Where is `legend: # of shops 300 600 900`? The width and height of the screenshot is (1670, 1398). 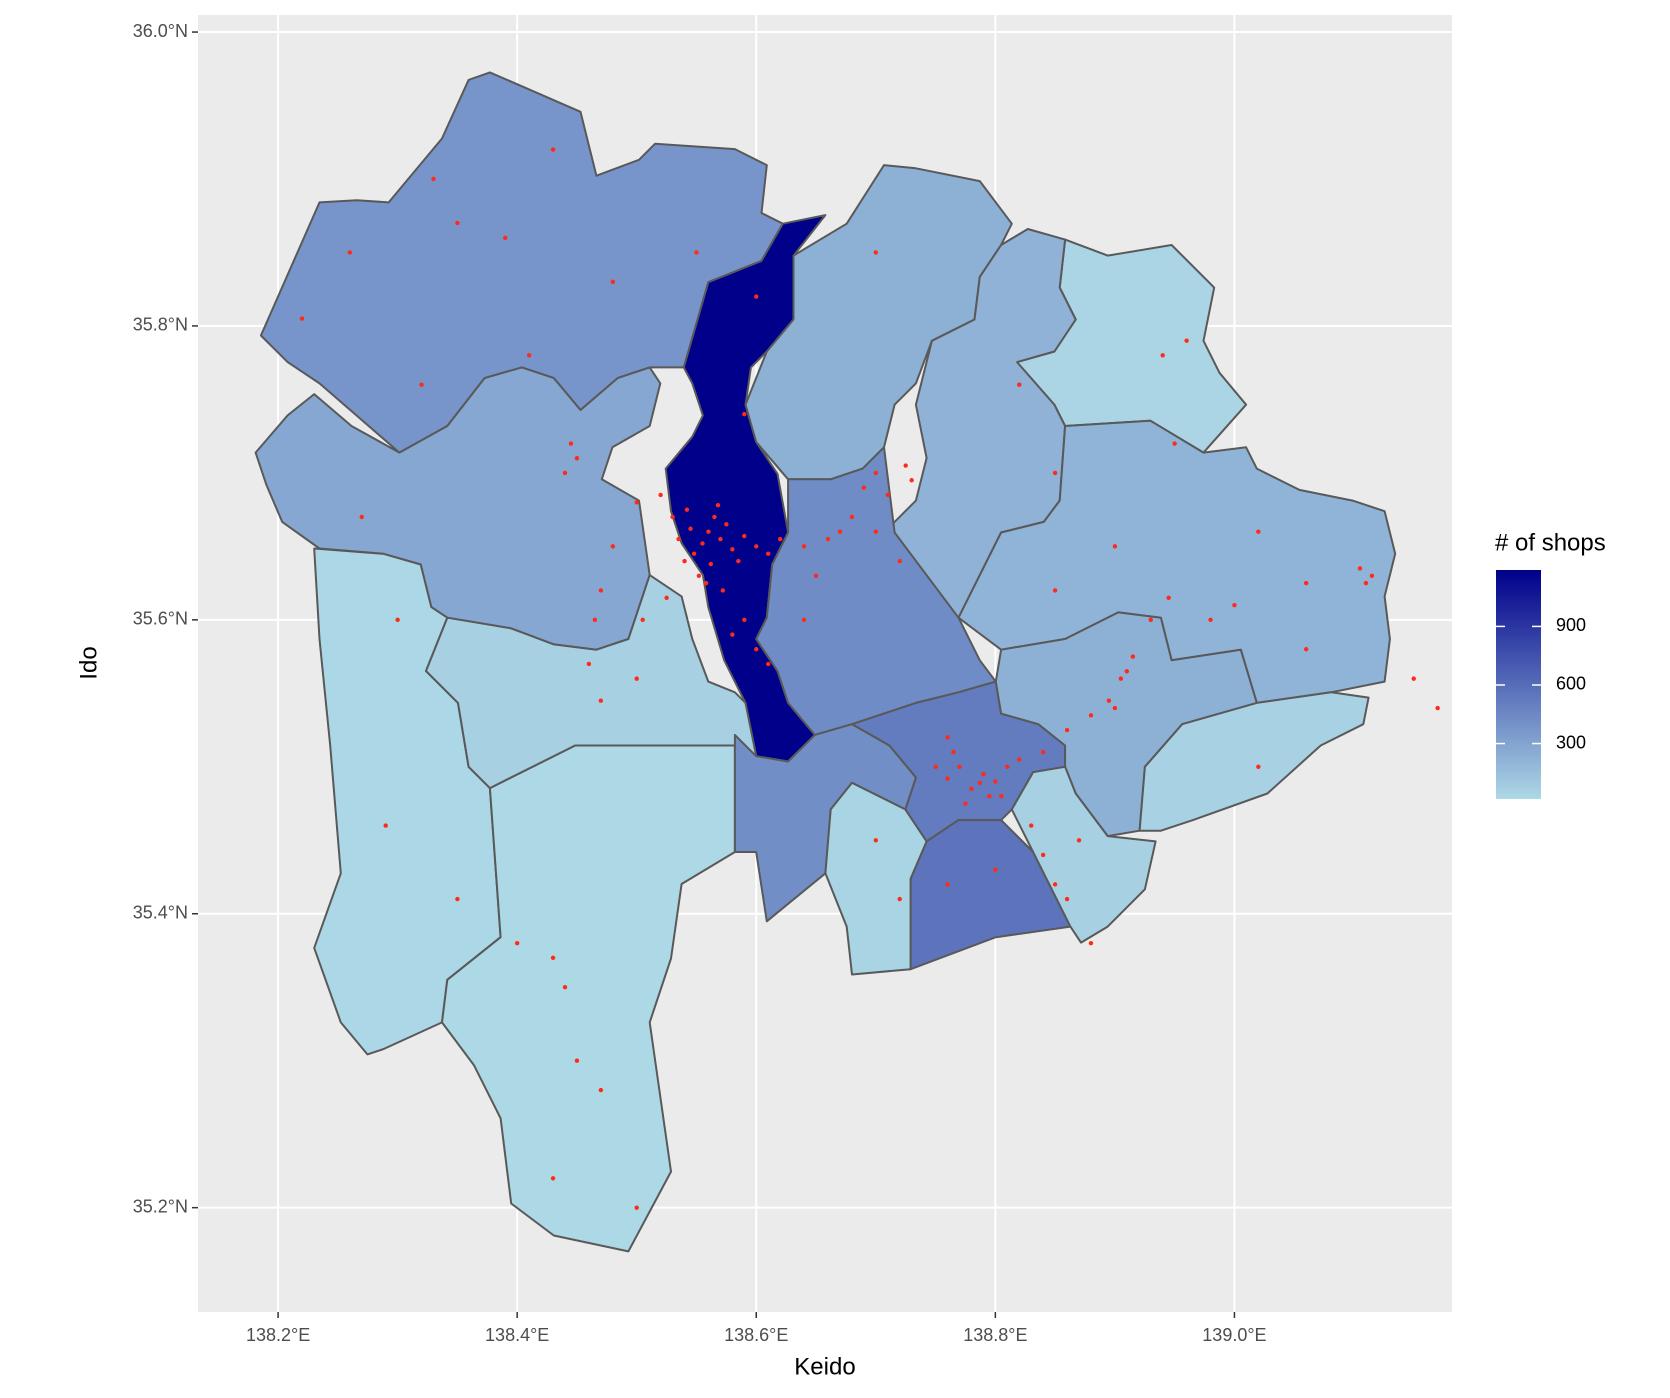
legend: # of shops 300 600 900 is located at coordinates (1550, 664).